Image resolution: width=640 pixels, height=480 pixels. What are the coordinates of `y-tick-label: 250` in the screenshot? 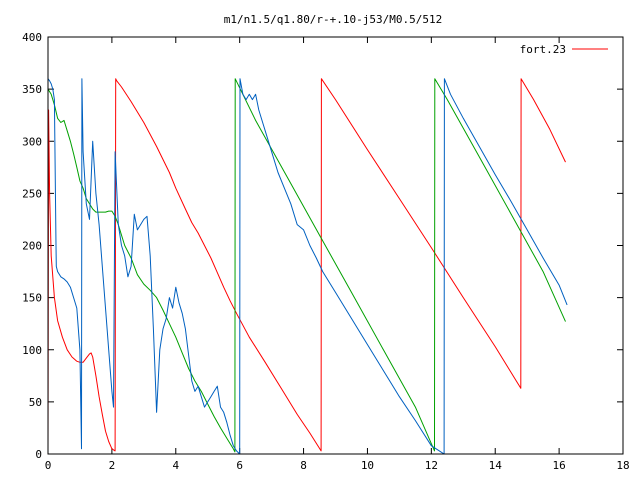 It's located at (32, 193).